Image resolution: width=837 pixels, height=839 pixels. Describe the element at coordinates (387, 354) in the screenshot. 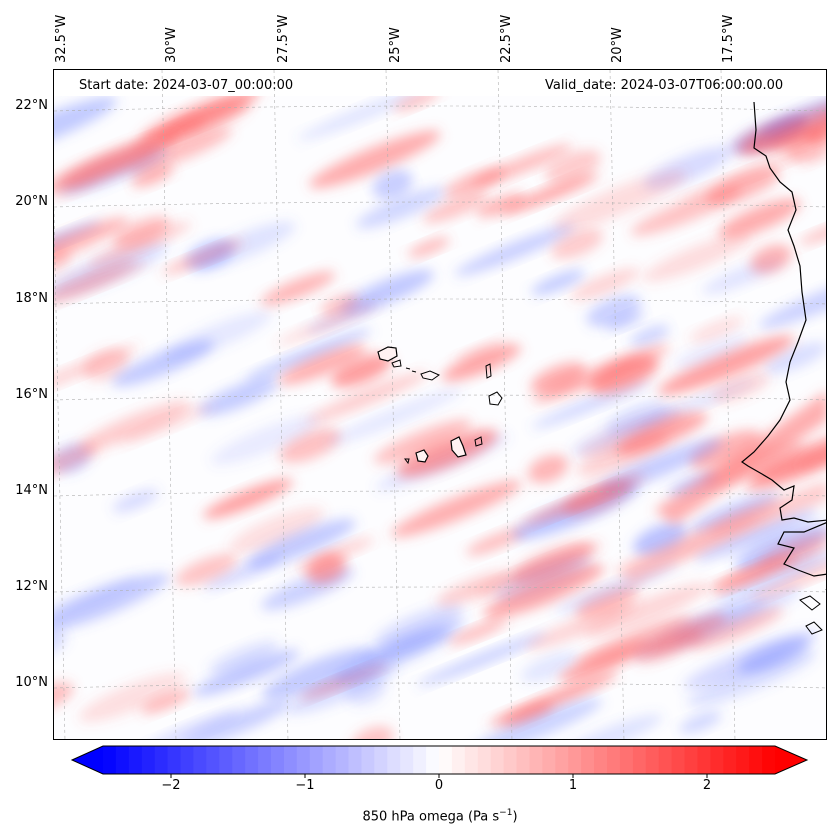

I see `santo-antao-island` at that location.